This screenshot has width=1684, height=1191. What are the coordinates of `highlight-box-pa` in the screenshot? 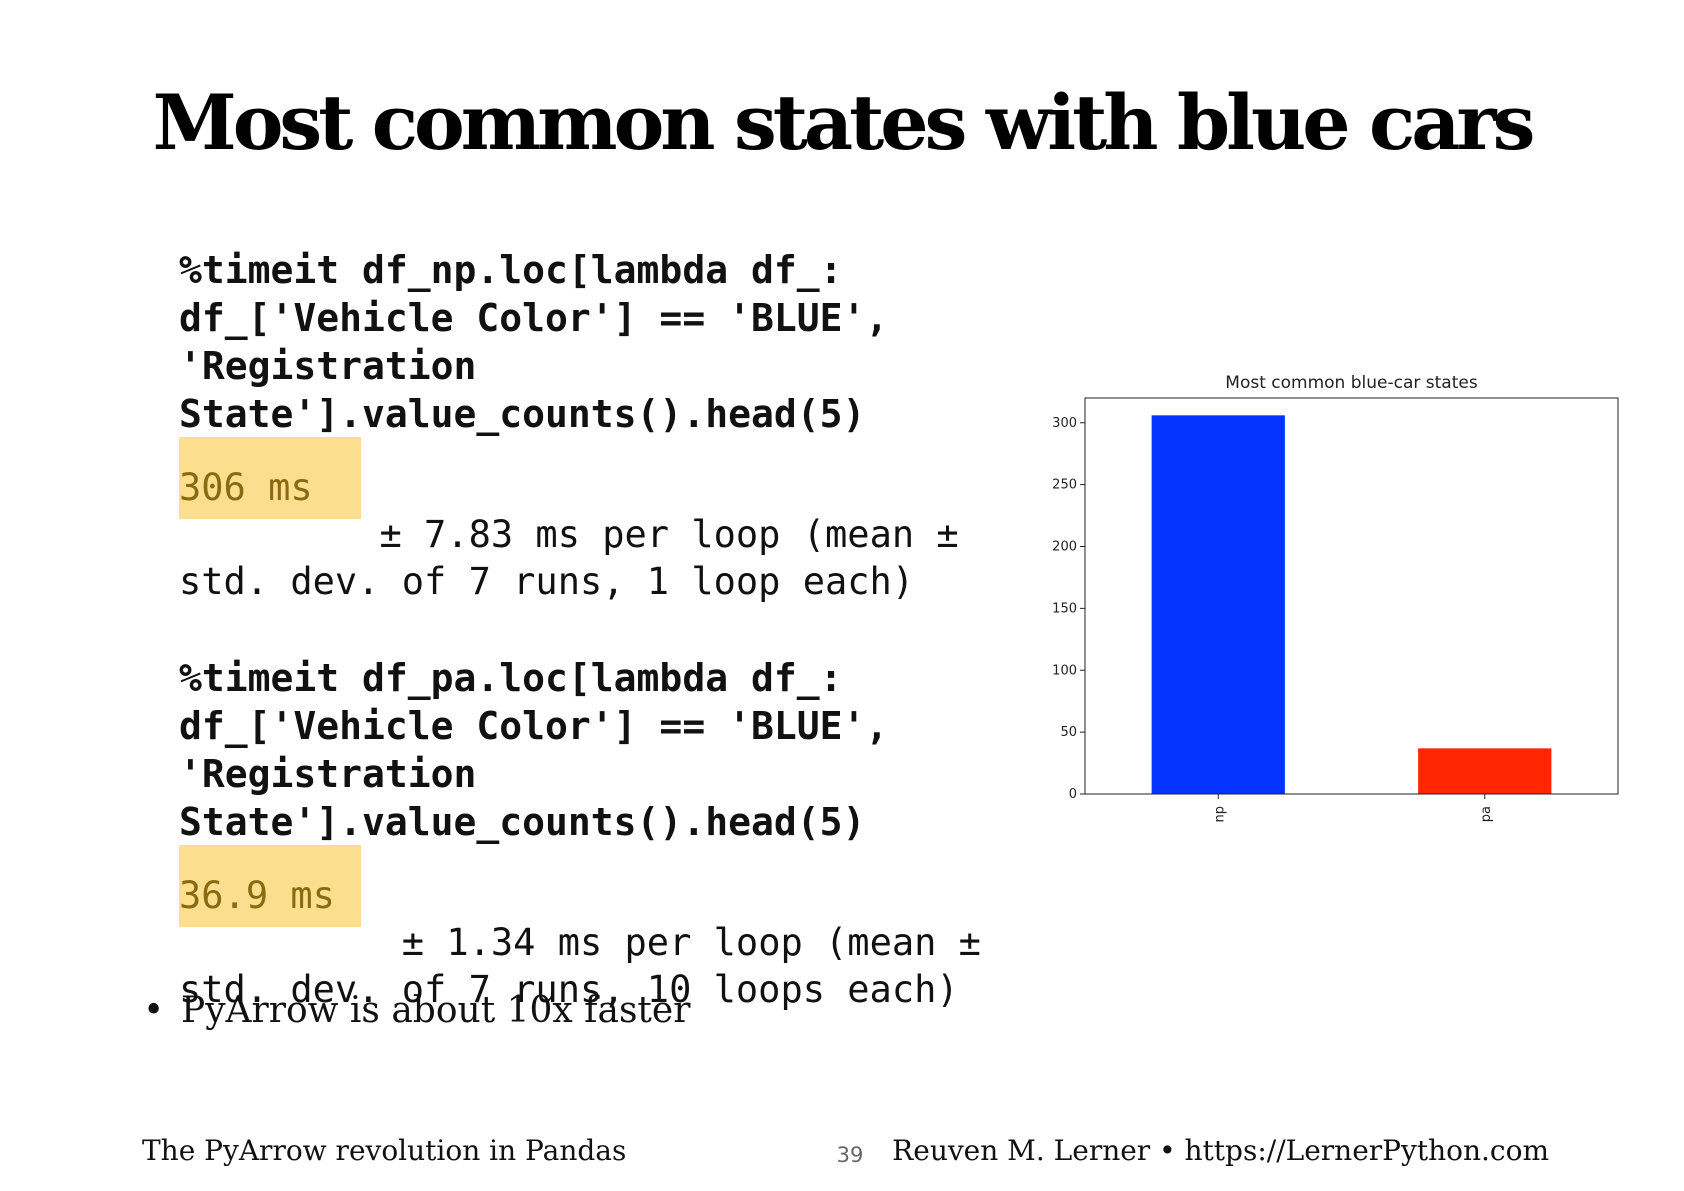 It's located at (270, 886).